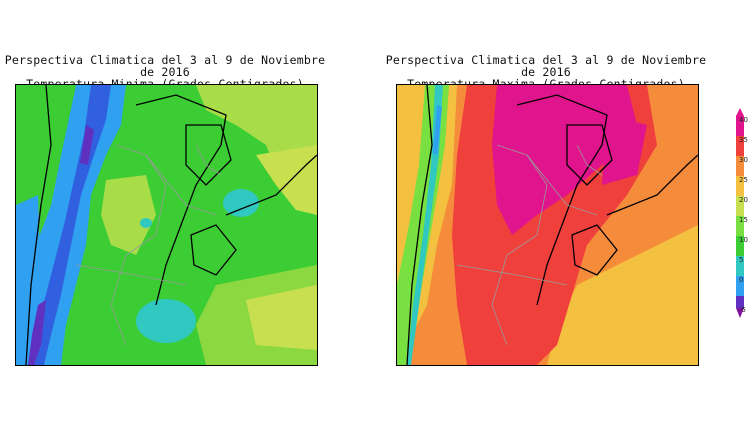  Describe the element at coordinates (743, 200) in the screenshot. I see `colorbar-tick-20: 20` at that location.